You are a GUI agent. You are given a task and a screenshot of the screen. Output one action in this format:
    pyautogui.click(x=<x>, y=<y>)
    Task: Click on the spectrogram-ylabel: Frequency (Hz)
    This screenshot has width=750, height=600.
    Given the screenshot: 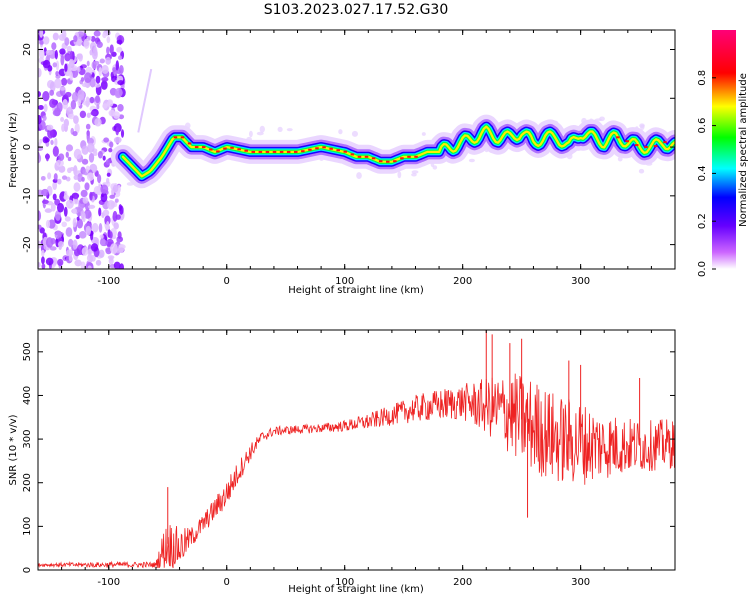 What is the action you would take?
    pyautogui.click(x=13, y=150)
    